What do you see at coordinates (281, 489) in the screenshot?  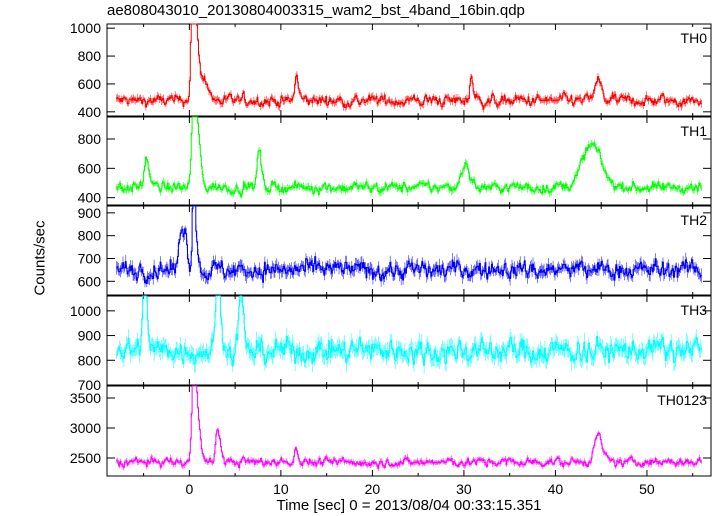 I see `x-tick-label: 10` at bounding box center [281, 489].